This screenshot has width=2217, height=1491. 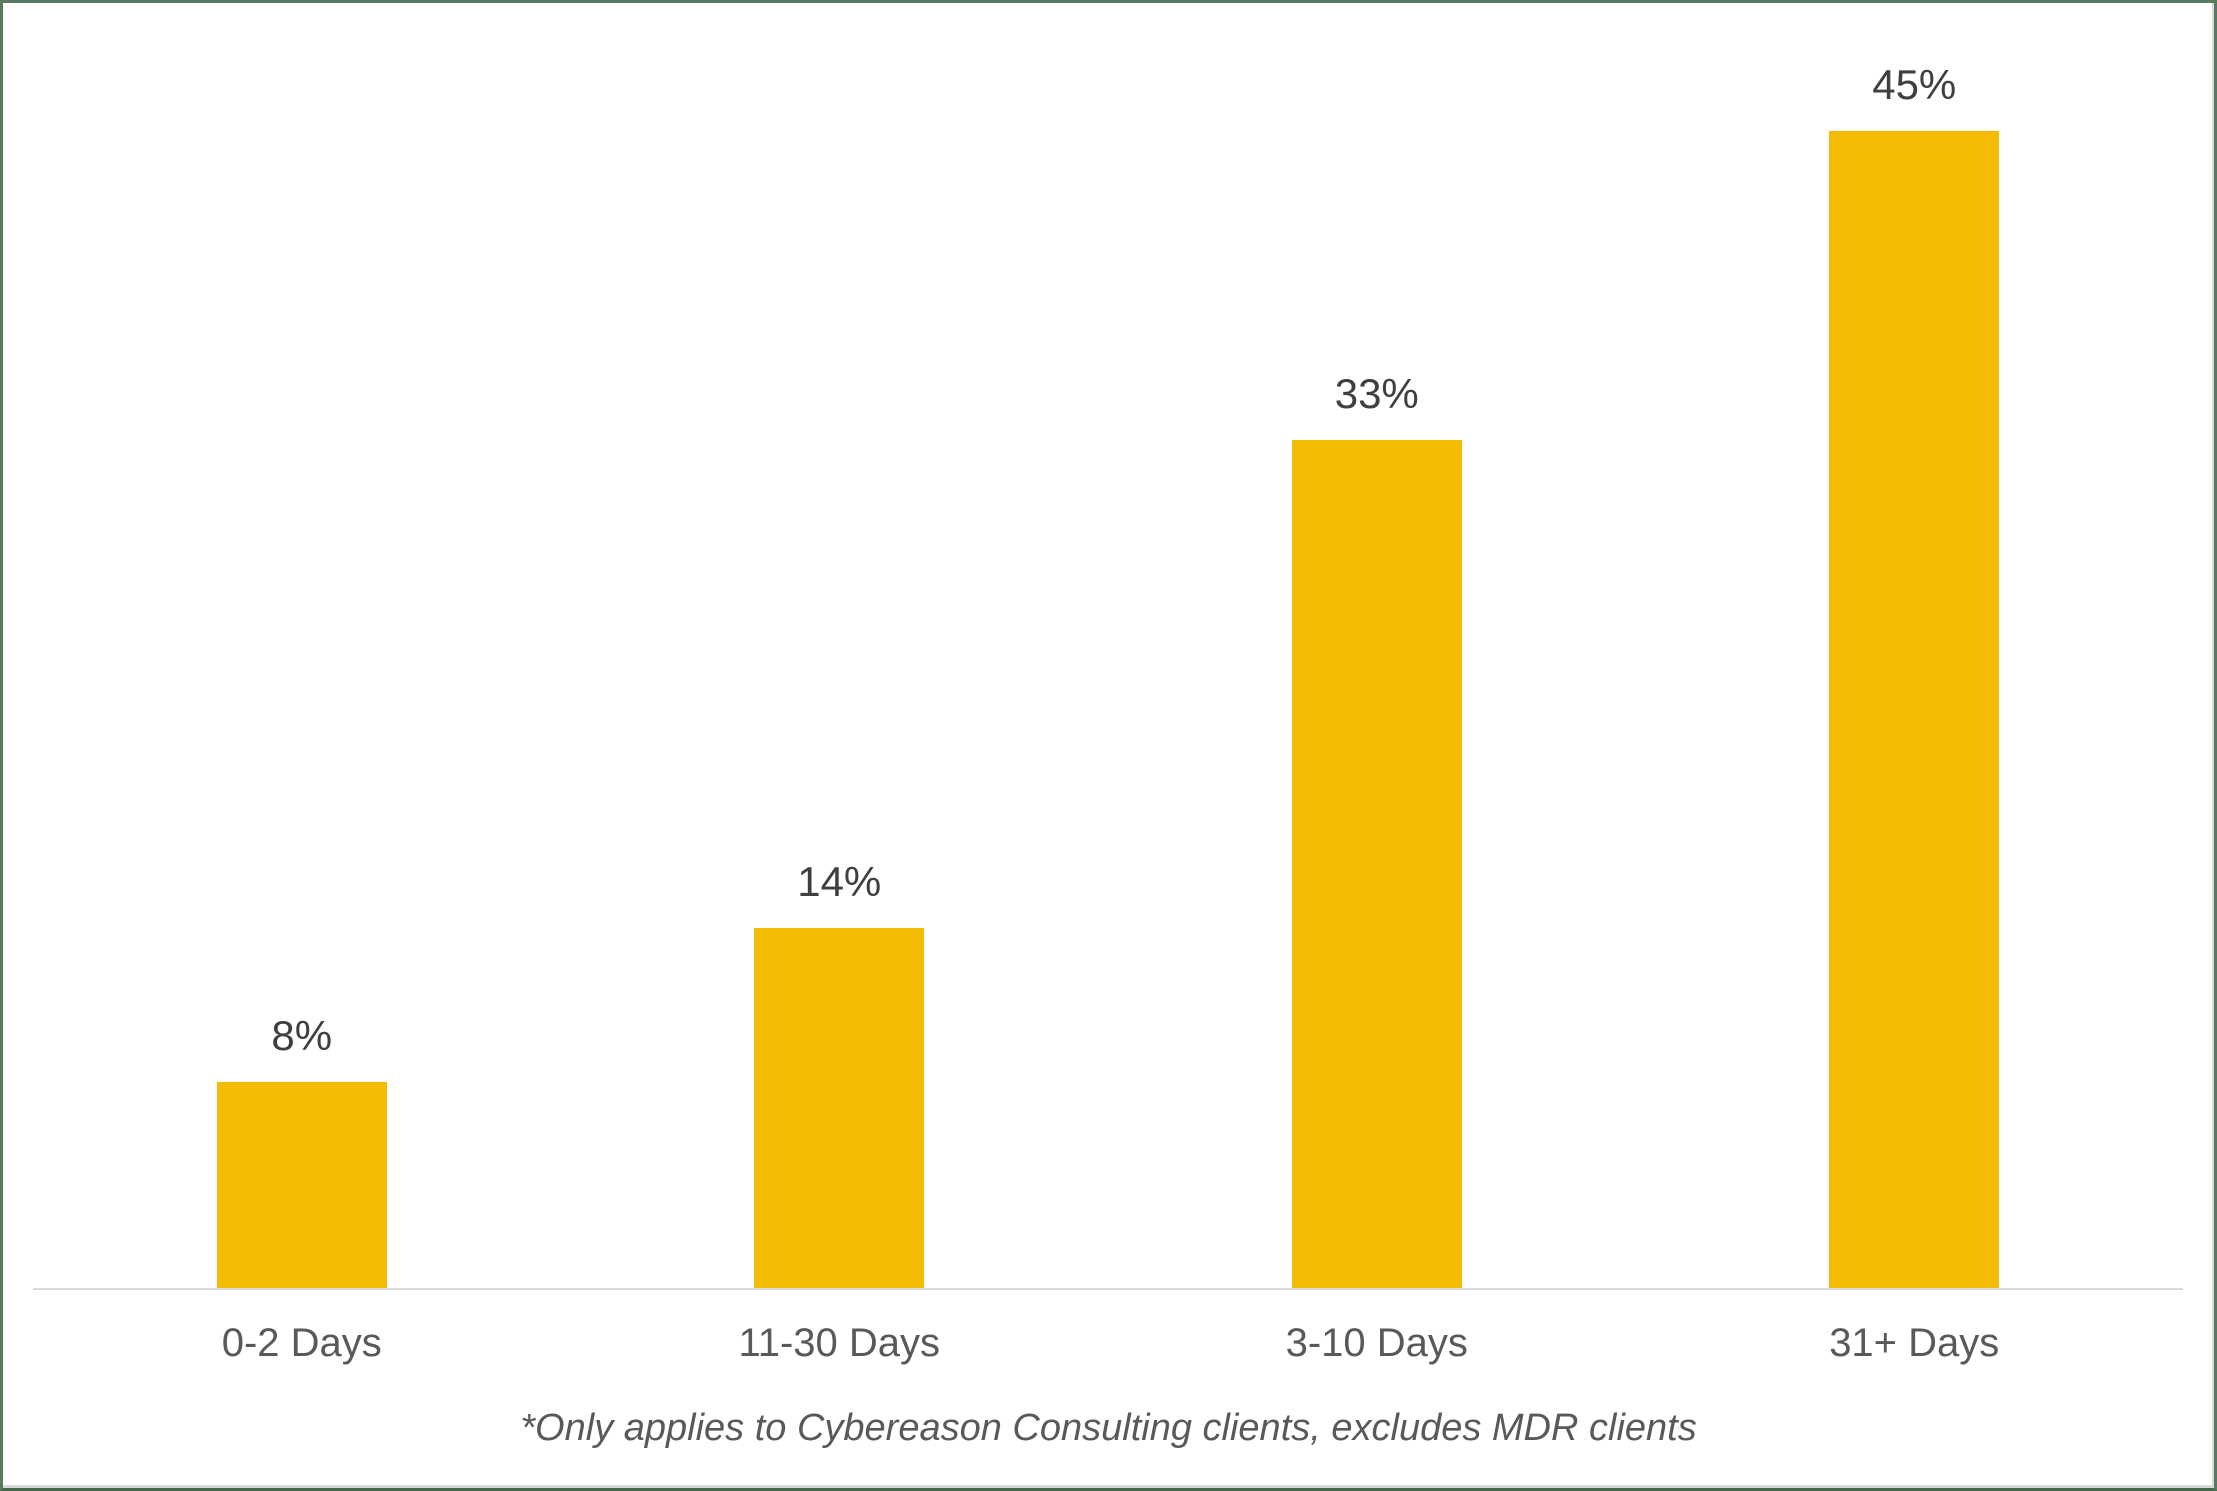 What do you see at coordinates (1108, 1343) in the screenshot?
I see `x-axis: 0-2 Days 11-30 Days 3-10 Days 31+ Days` at bounding box center [1108, 1343].